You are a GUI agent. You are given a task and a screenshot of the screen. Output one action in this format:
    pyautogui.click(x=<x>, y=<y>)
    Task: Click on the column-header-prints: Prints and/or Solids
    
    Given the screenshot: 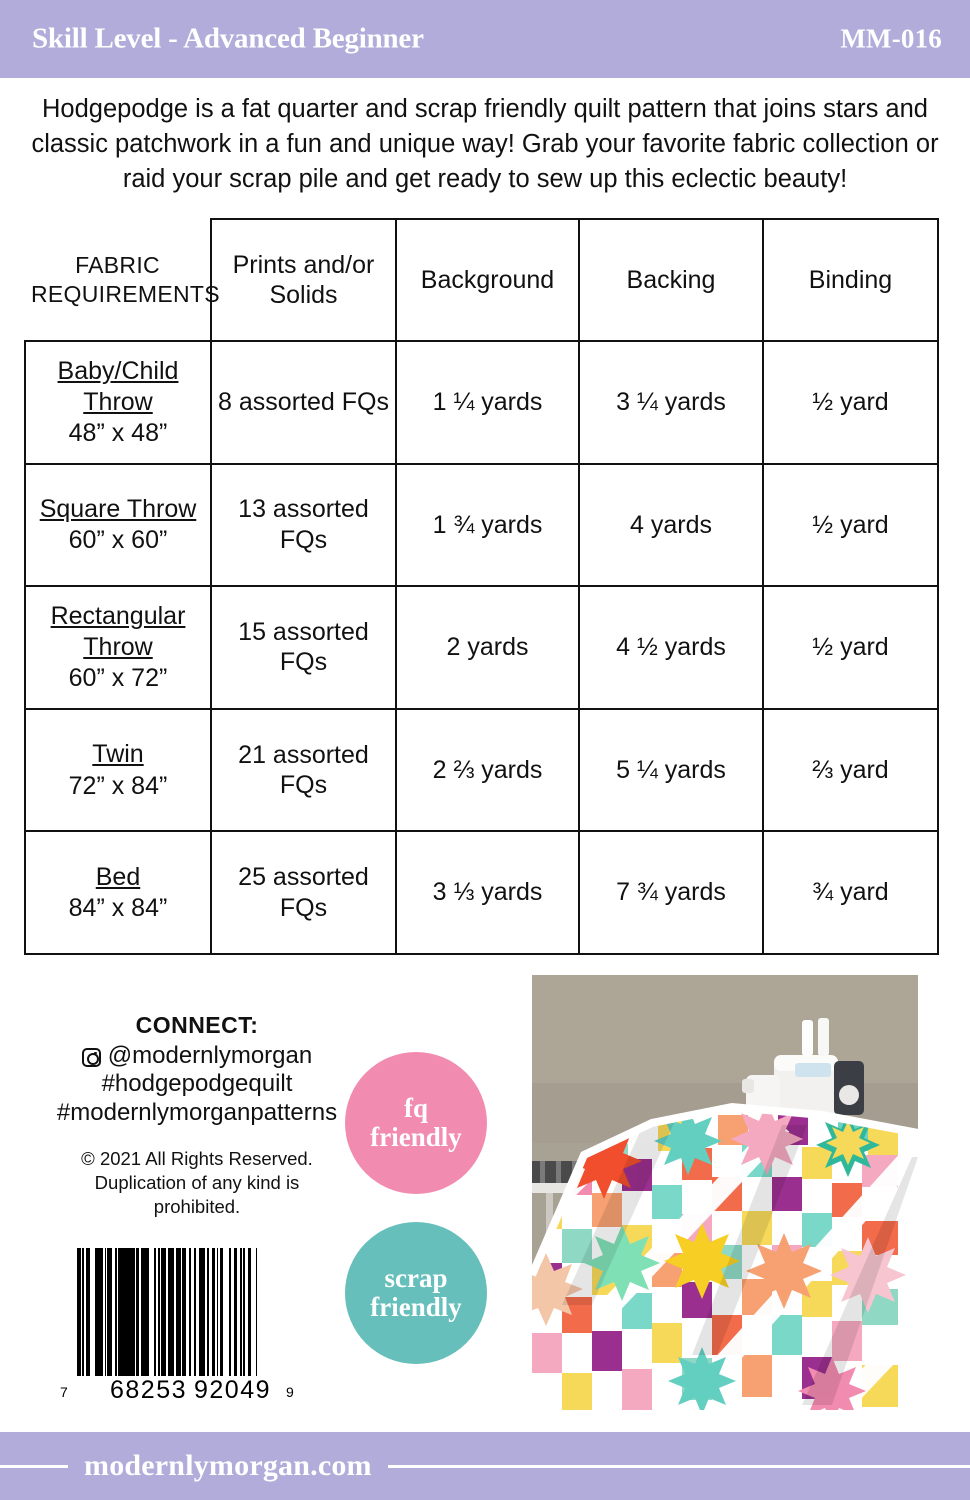 What is the action you would take?
    pyautogui.click(x=303, y=280)
    